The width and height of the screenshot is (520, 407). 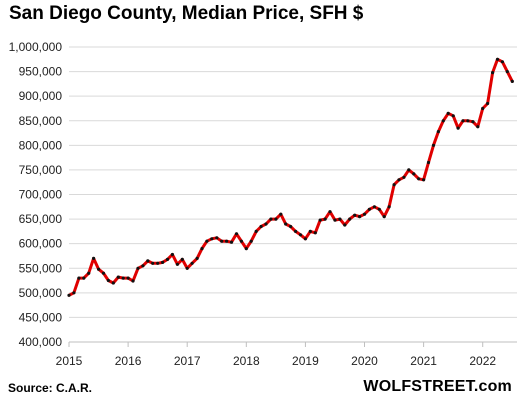 I want to click on y-tick-label: 800,000, so click(x=41, y=145).